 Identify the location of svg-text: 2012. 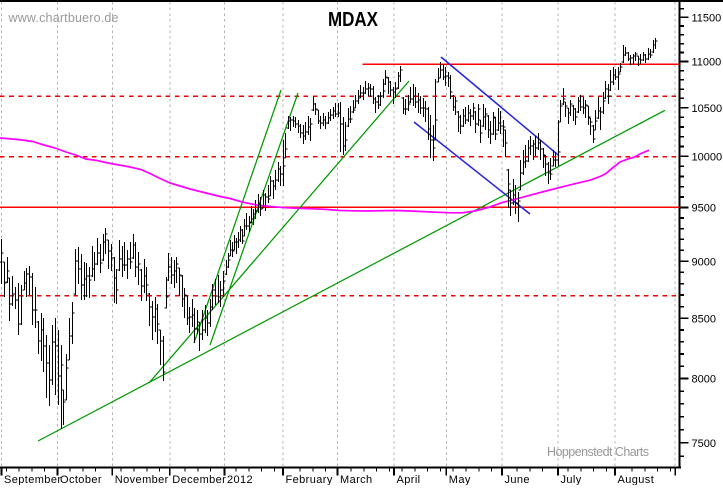
(240, 479).